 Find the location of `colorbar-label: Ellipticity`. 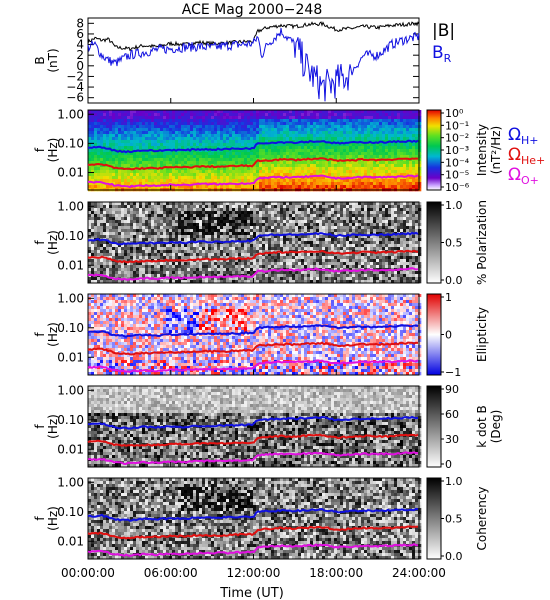

colorbar-label: Ellipticity is located at coordinates (482, 334).